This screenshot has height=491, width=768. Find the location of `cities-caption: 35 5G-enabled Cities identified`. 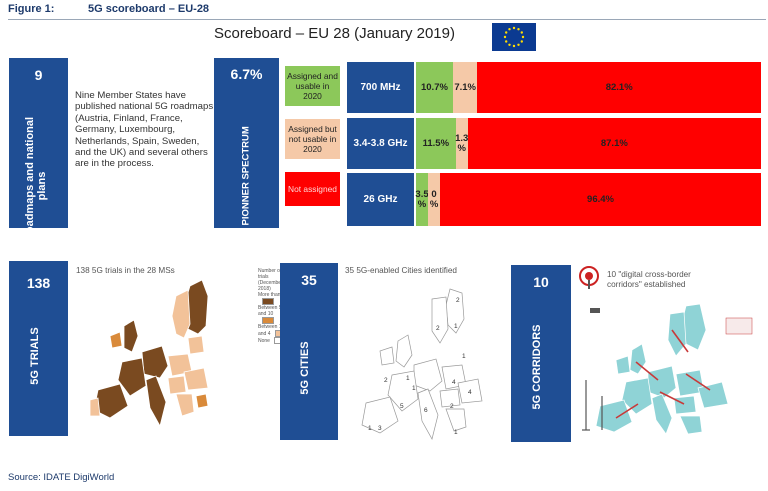

cities-caption: 35 5G-enabled Cities identified is located at coordinates (401, 270).